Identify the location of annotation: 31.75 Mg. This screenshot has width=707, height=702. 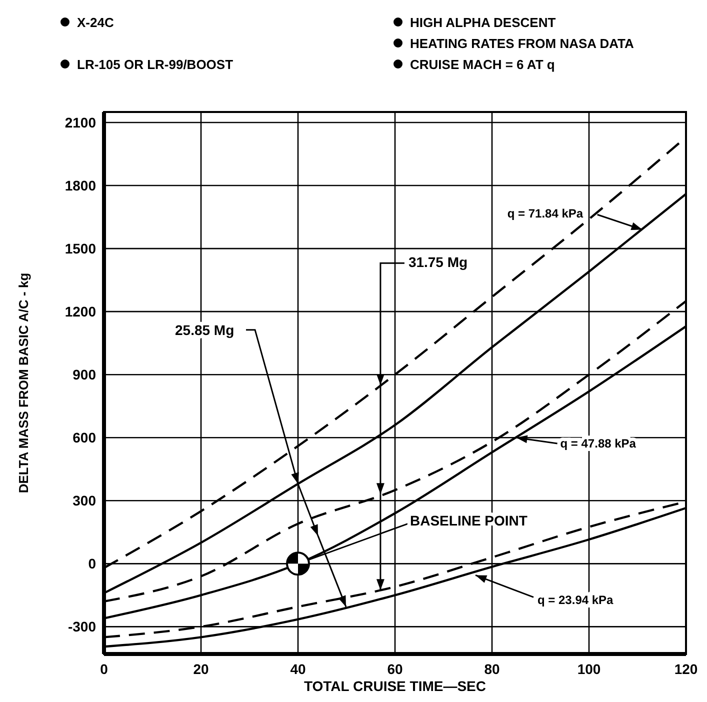
(438, 262).